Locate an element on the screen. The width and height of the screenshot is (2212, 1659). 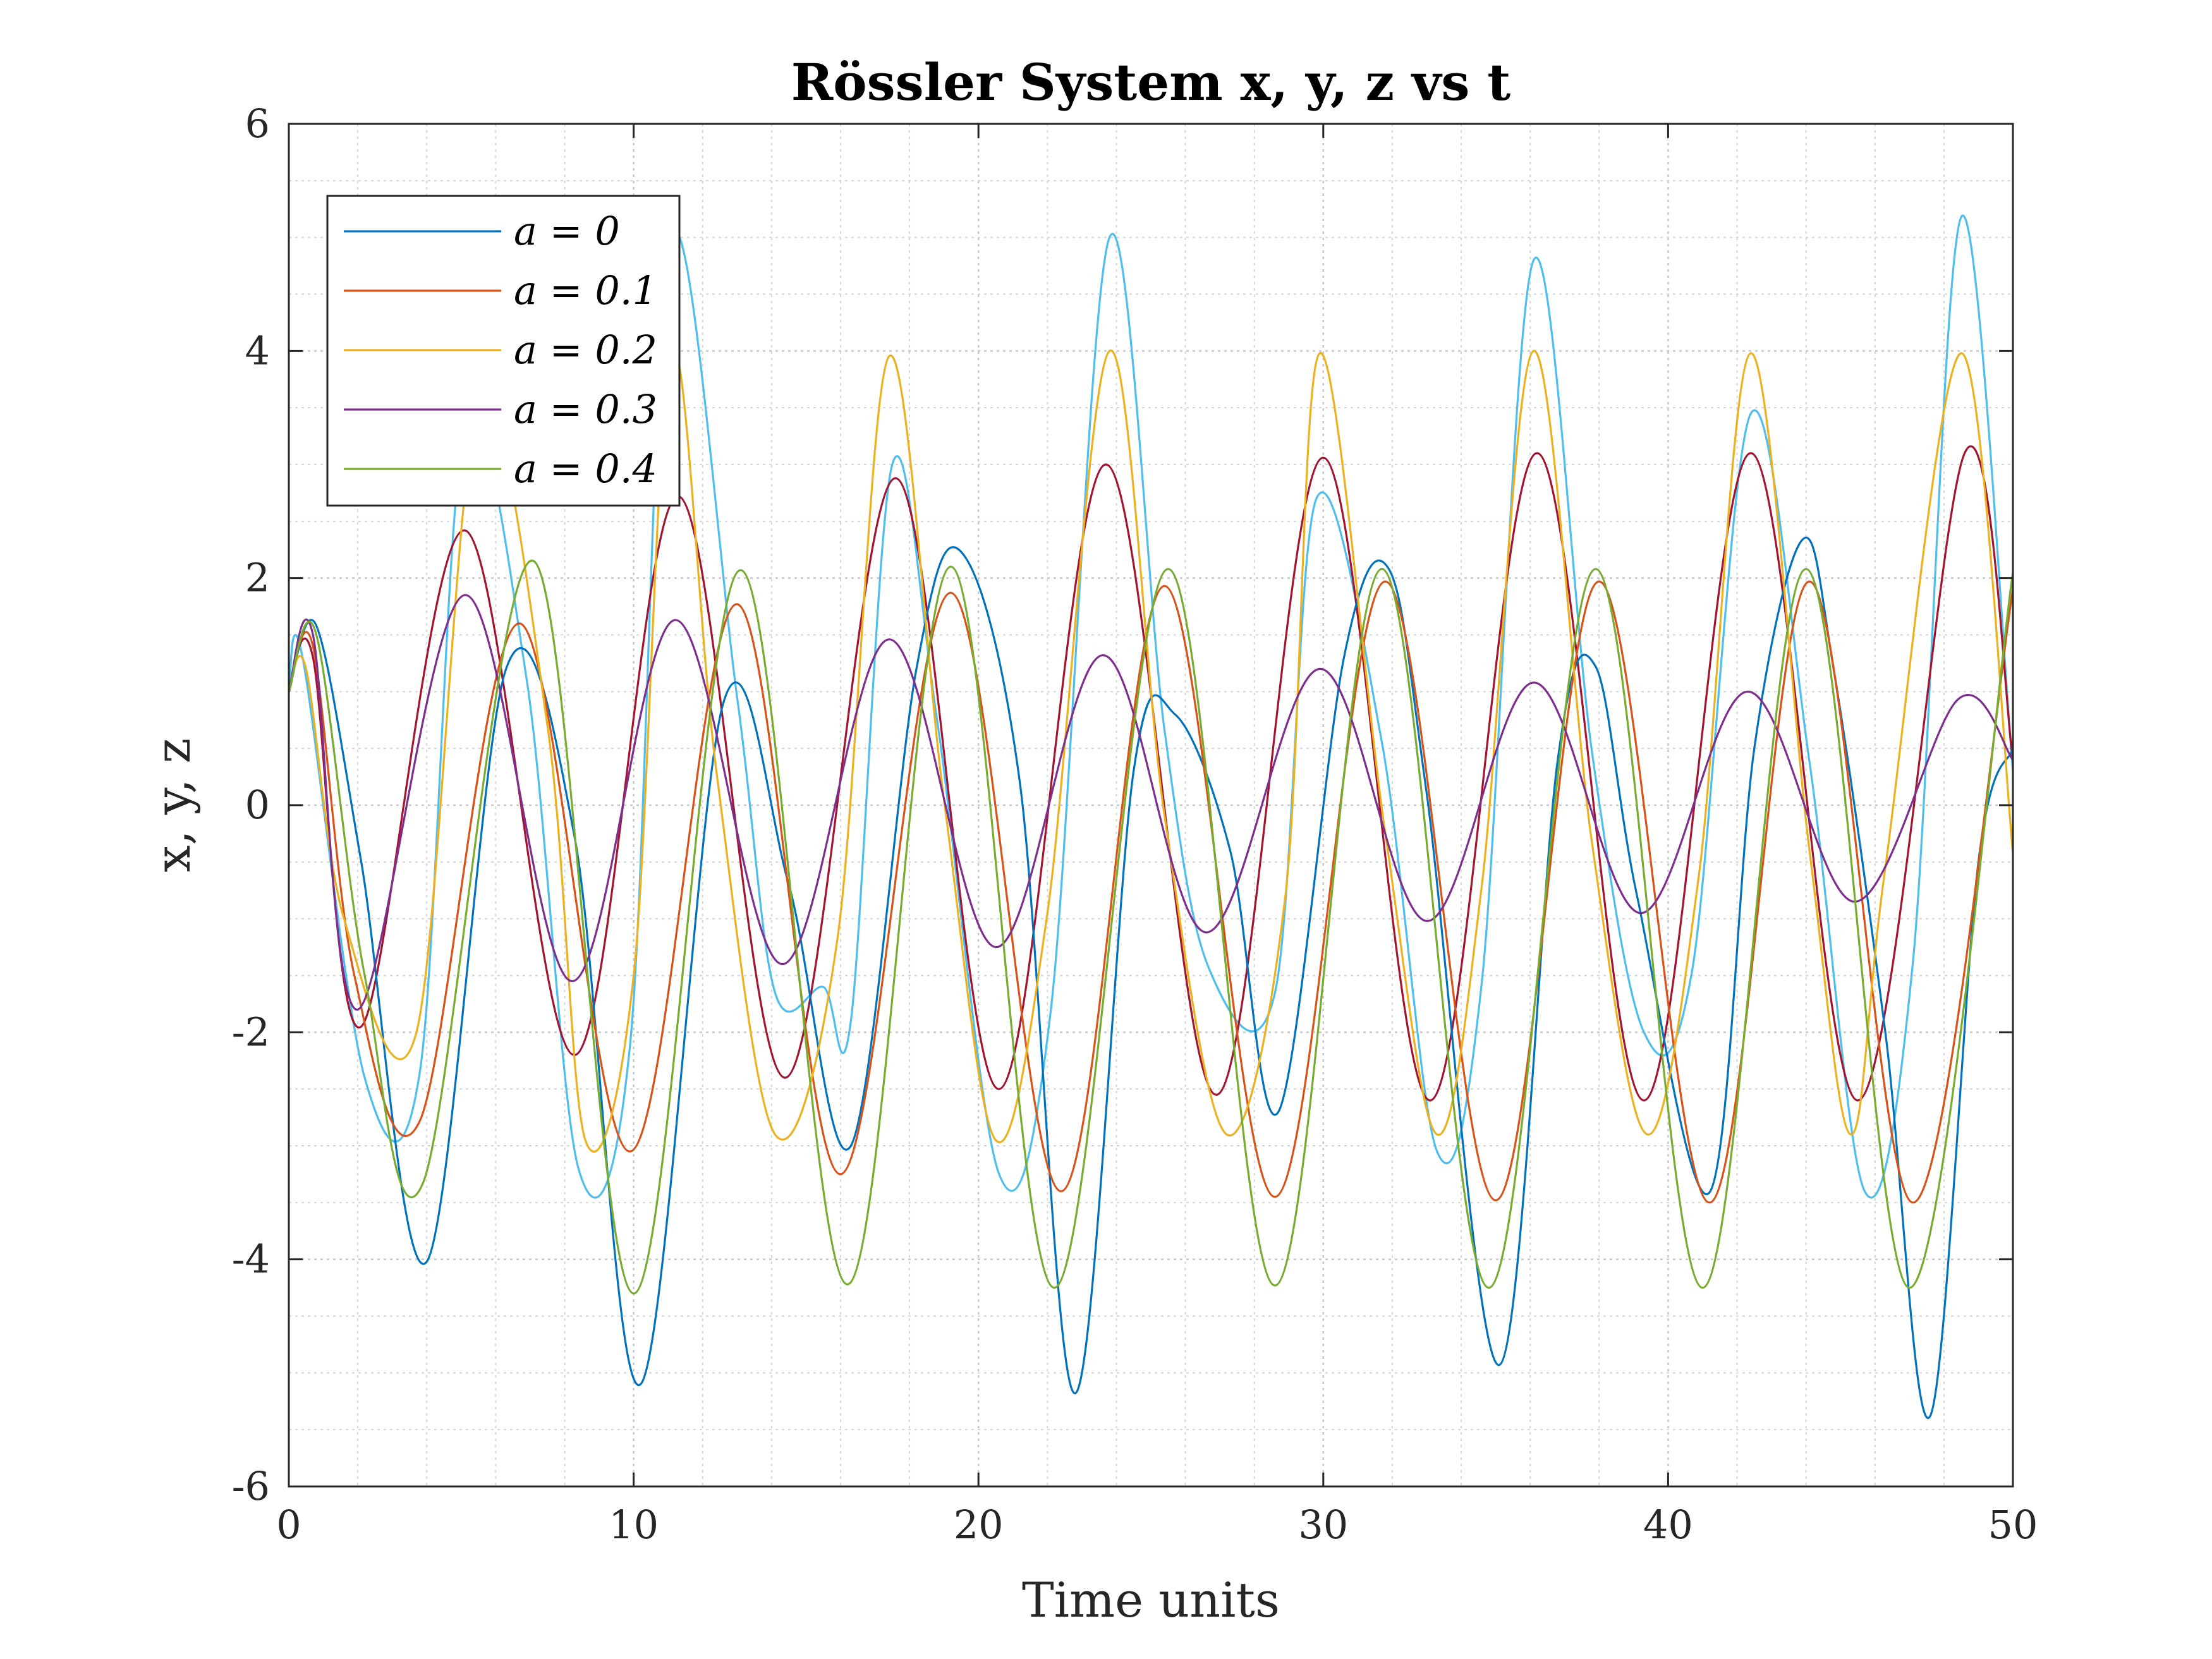
legend: a = 0 a = 0.1 a = 0.2 a = 0.3 a = 0.4 is located at coordinates (503, 351).